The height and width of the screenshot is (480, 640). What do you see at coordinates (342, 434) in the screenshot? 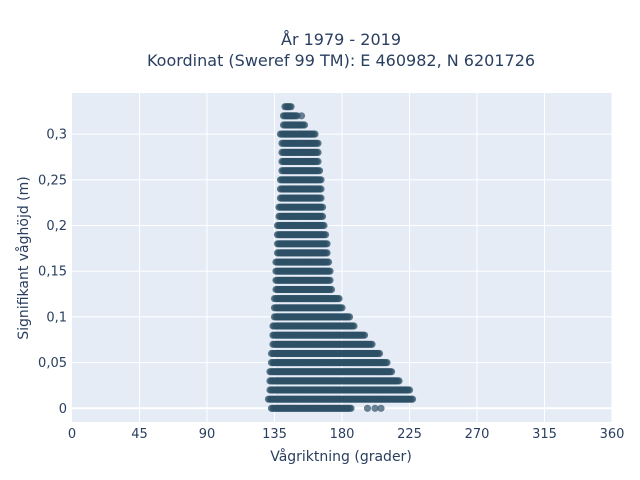
I see `x-tick-label: 180` at bounding box center [342, 434].